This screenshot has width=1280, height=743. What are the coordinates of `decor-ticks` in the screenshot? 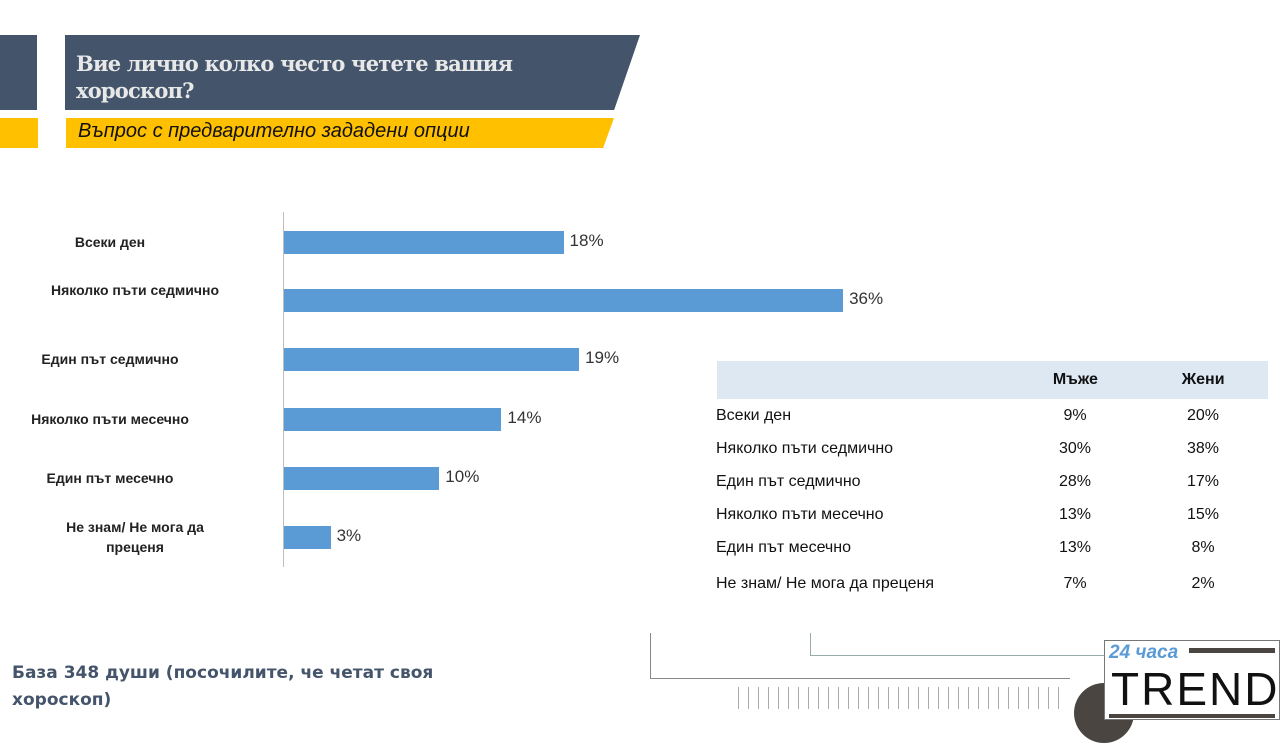 It's located at (903, 698).